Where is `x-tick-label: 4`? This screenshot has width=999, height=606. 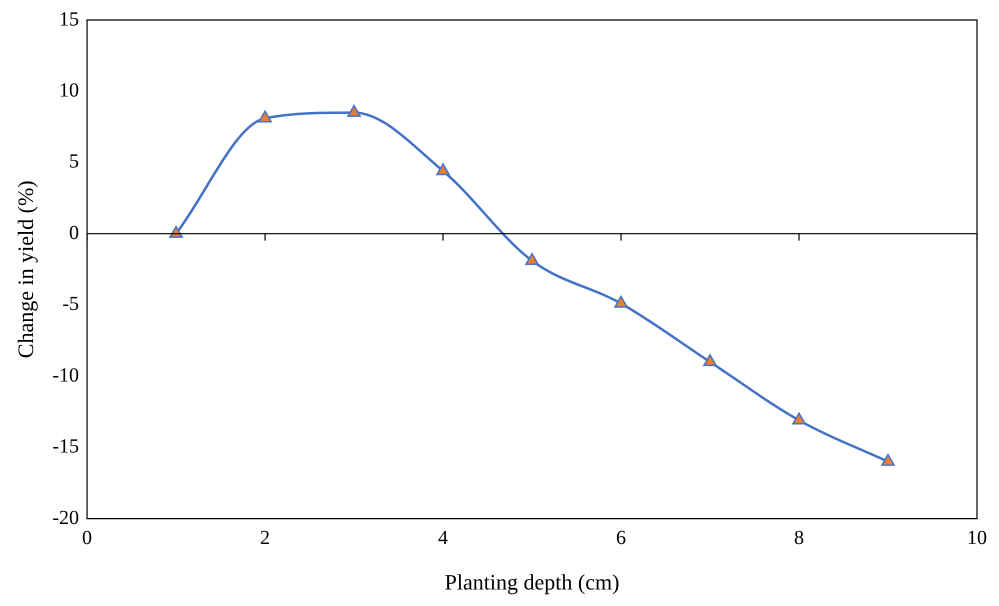
x-tick-label: 4 is located at coordinates (443, 537).